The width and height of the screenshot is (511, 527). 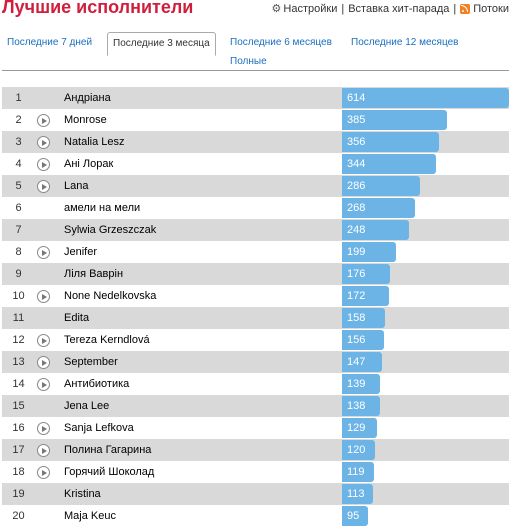 What do you see at coordinates (255, 164) in the screenshot?
I see `table-row: 4 Ані Лорак 344` at bounding box center [255, 164].